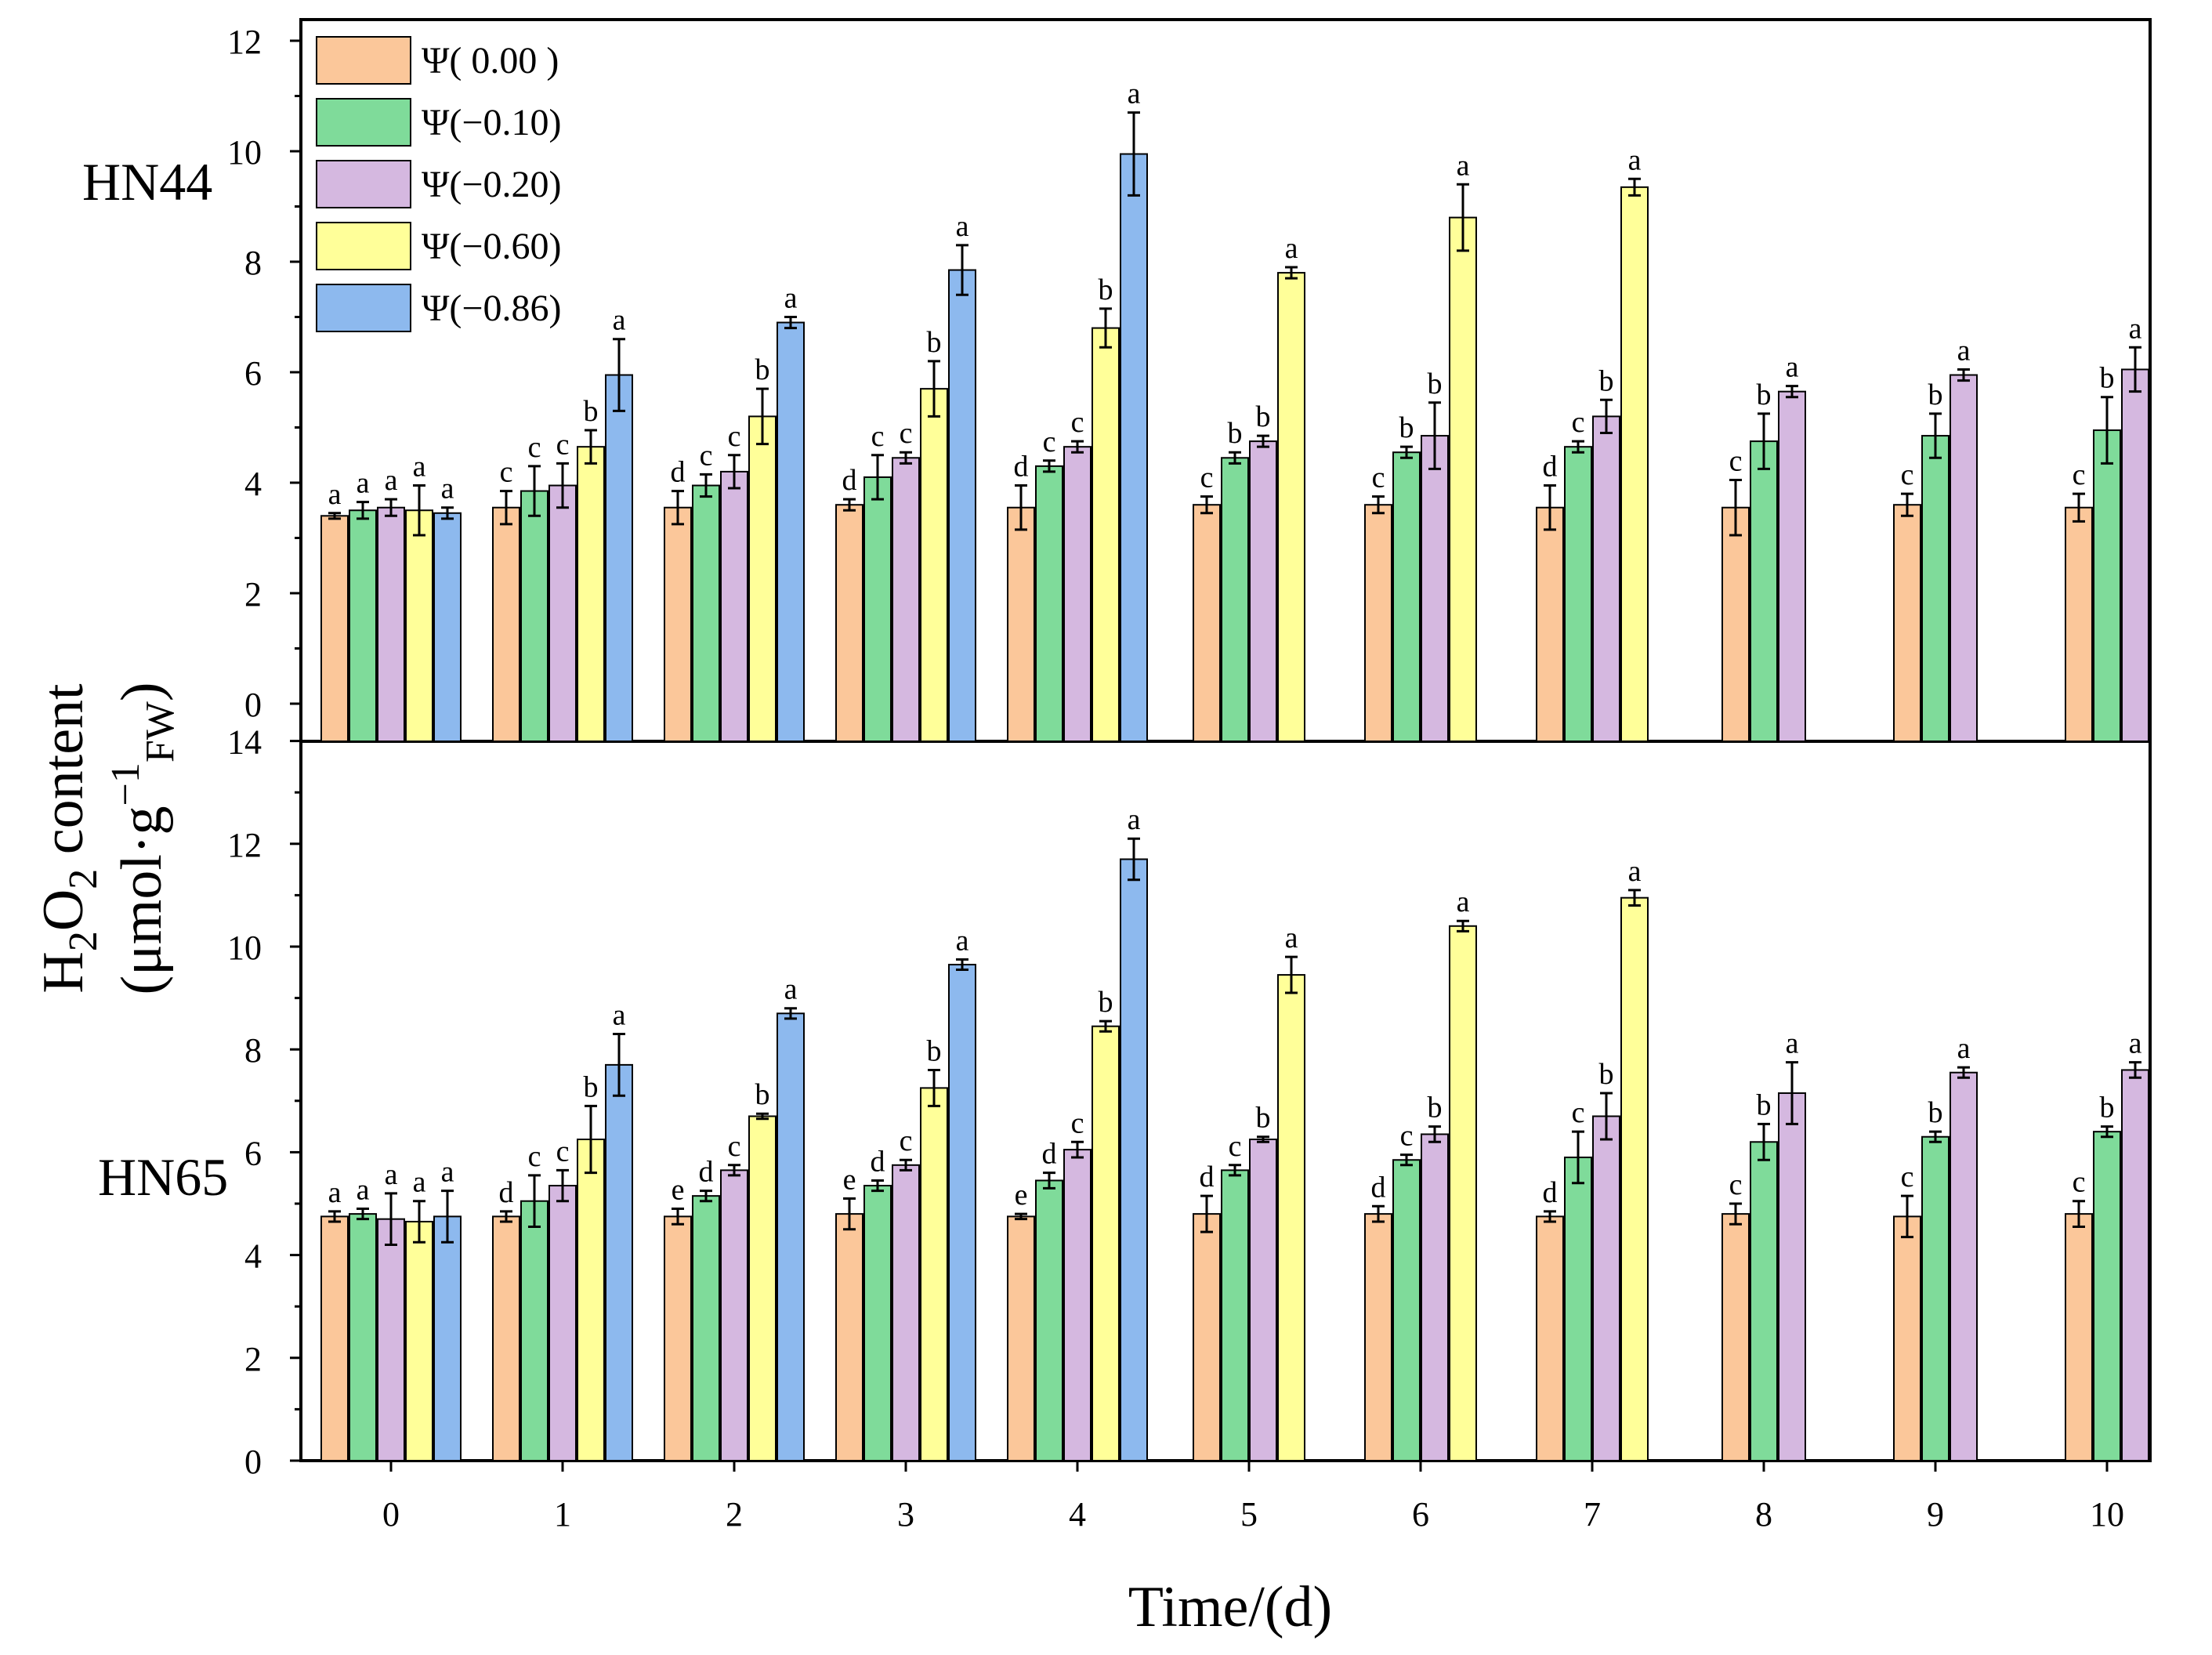 This screenshot has width=2212, height=1655. What do you see at coordinates (1263, 1300) in the screenshot?
I see `bar-hn65-s2-d5` at bounding box center [1263, 1300].